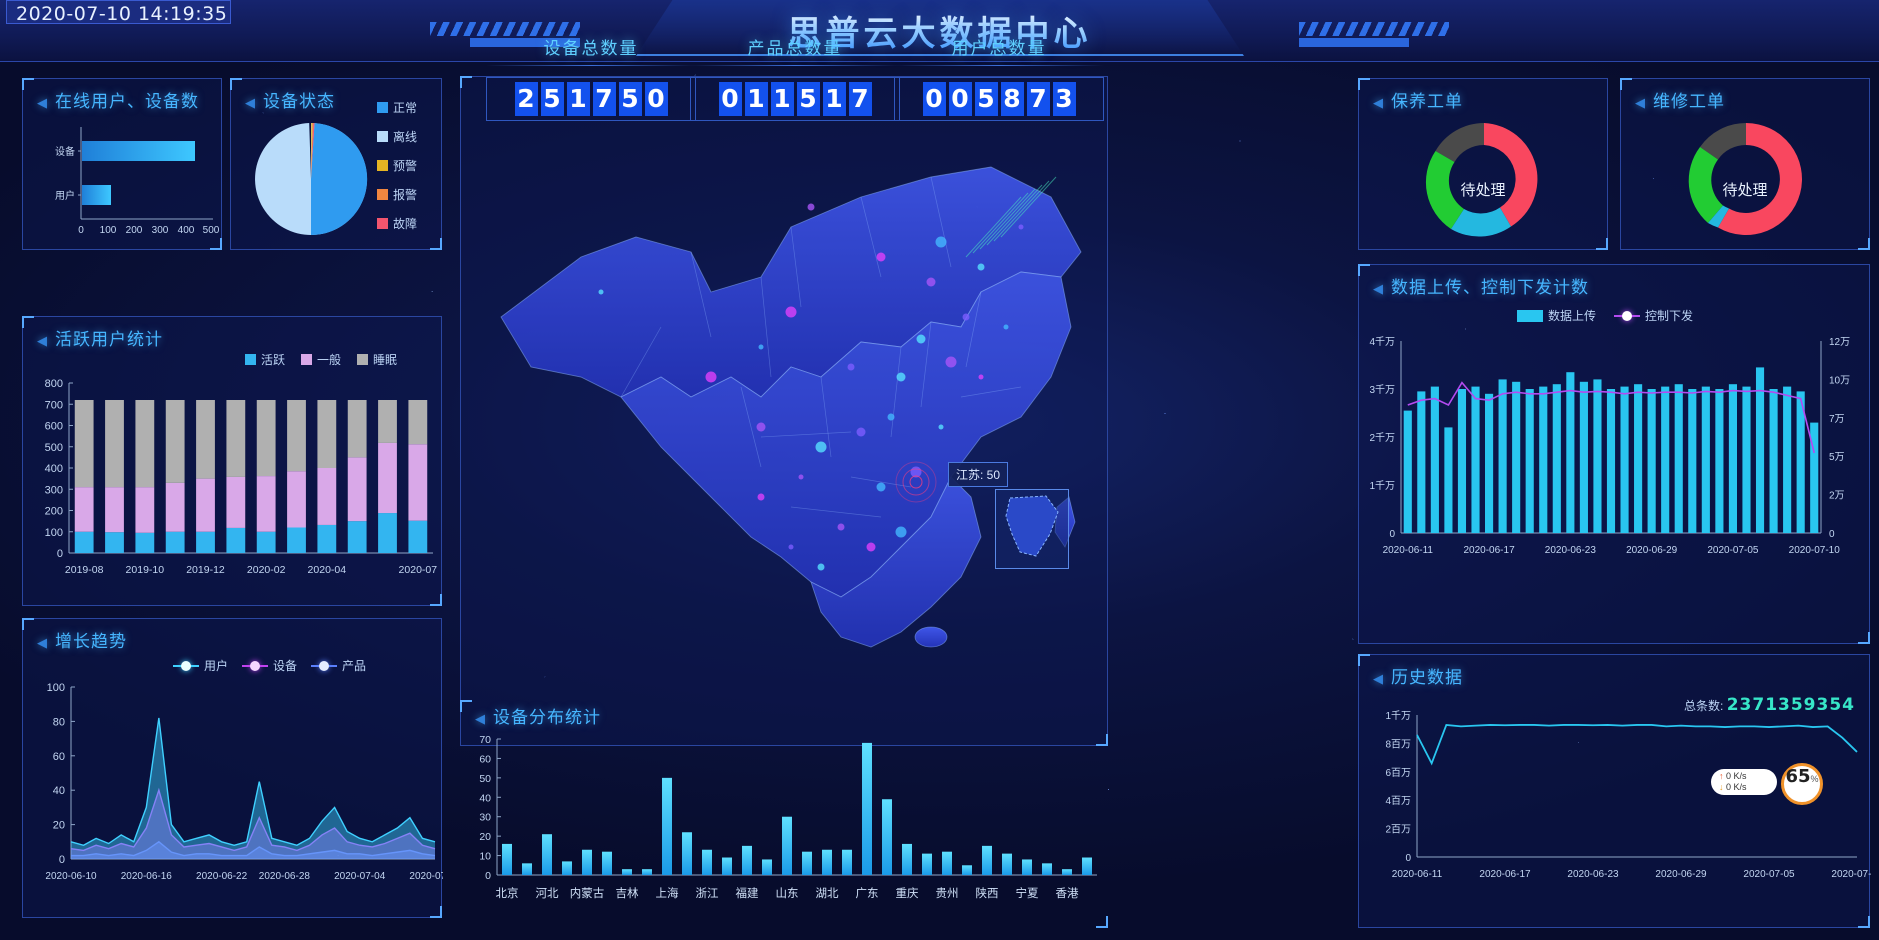 The width and height of the screenshot is (1879, 940). What do you see at coordinates (1851, 874) in the screenshot?
I see `svg-text: 2020-07-10` at bounding box center [1851, 874].